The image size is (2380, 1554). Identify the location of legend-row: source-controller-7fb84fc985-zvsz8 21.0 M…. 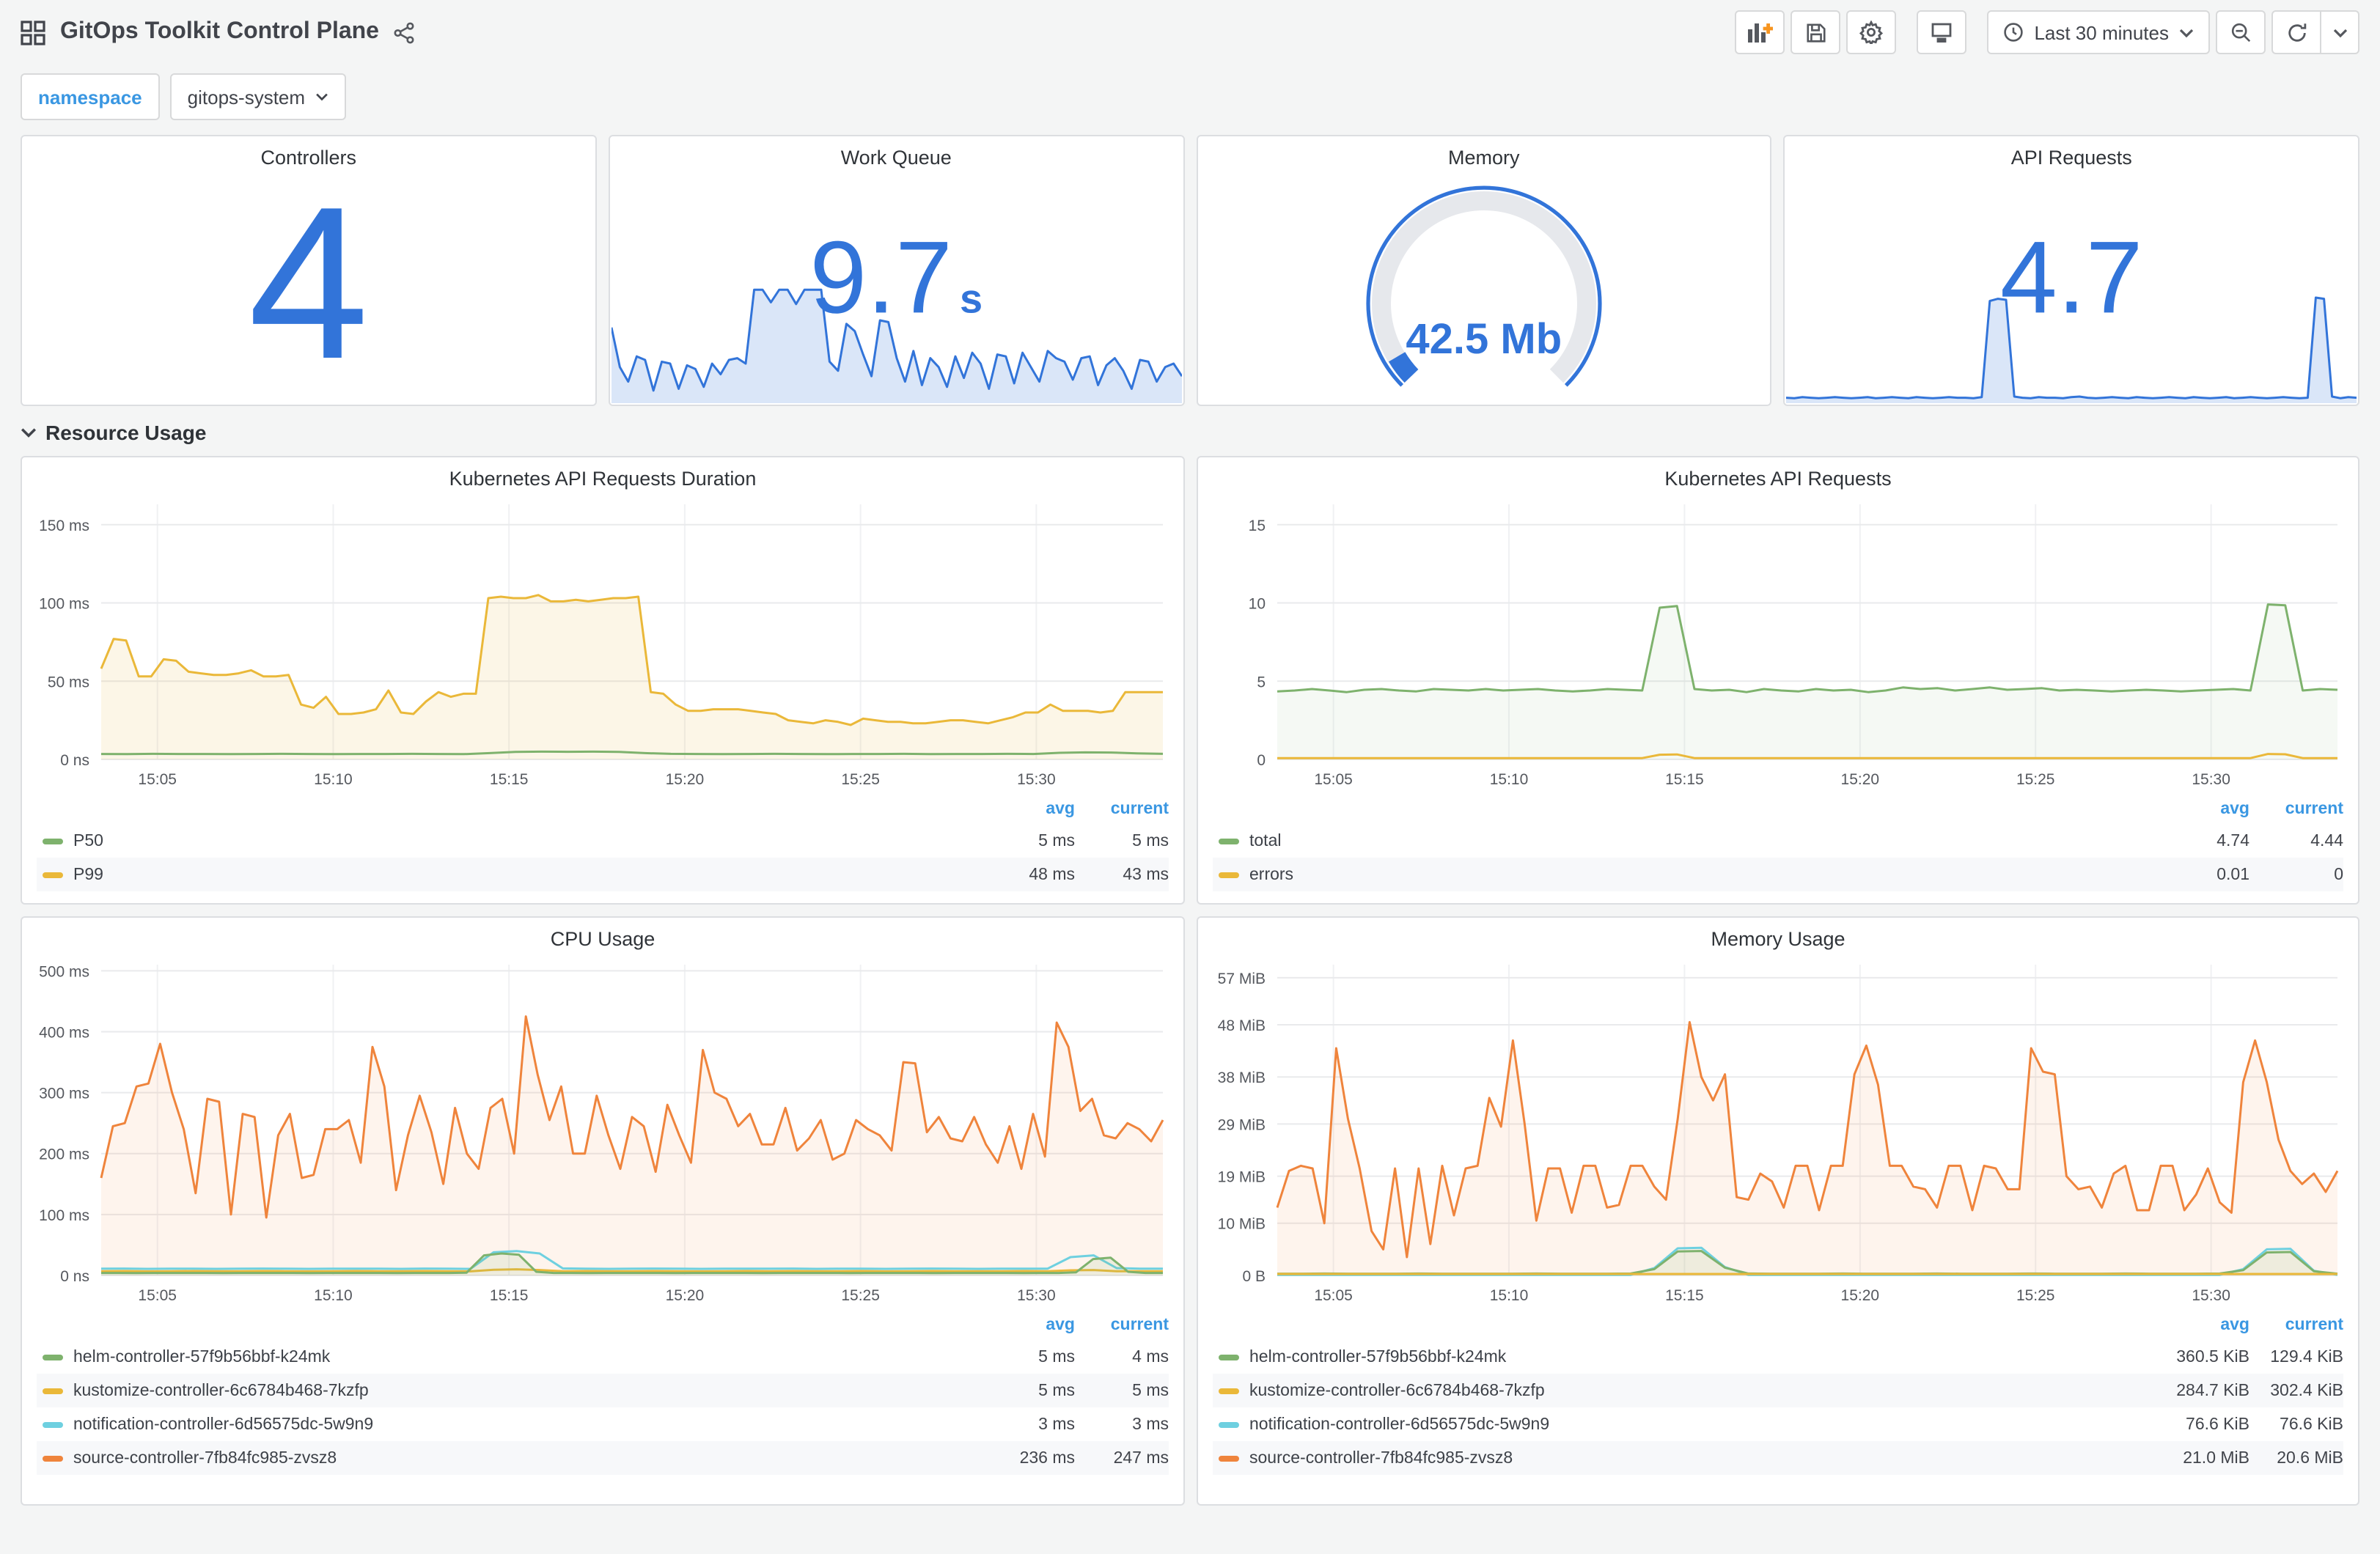
(1778, 1458).